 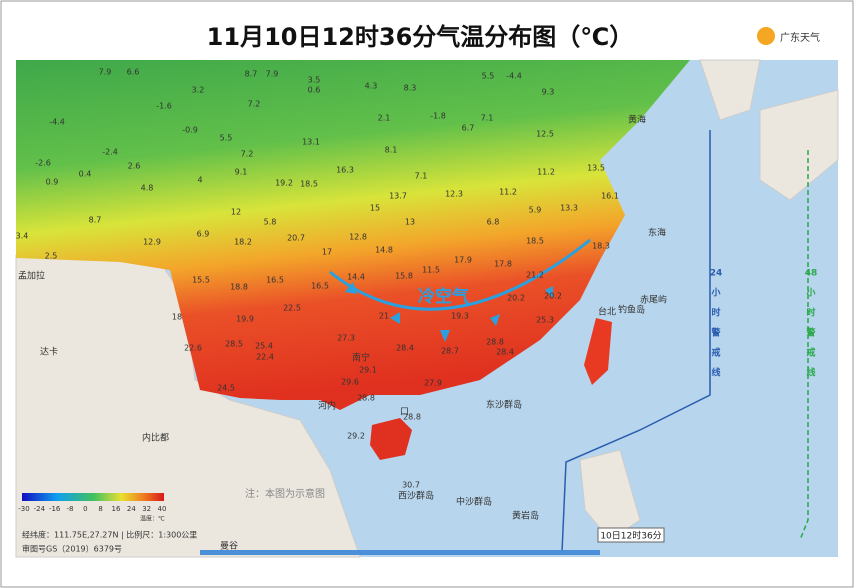 What do you see at coordinates (545, 134) in the screenshot?
I see `temperature: 12.5` at bounding box center [545, 134].